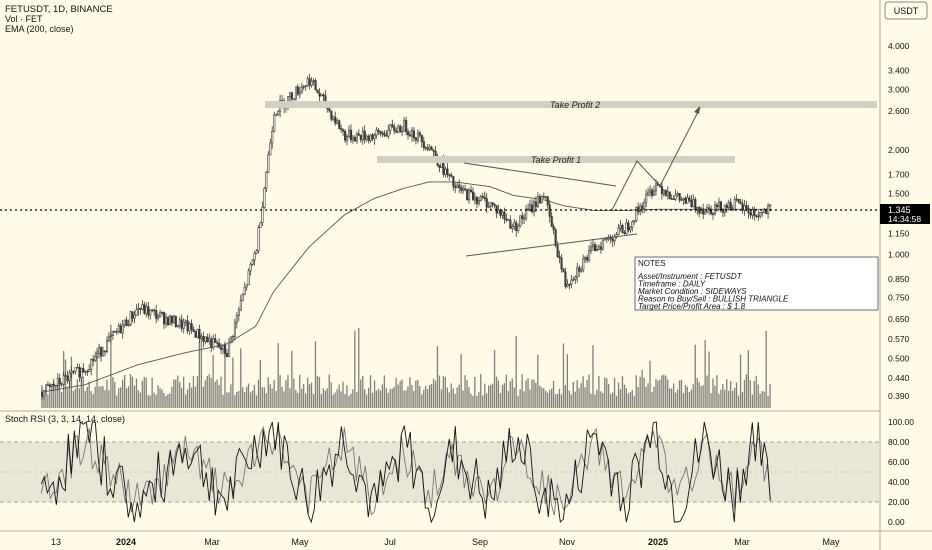 This screenshot has height=550, width=932. Describe the element at coordinates (65, 419) in the screenshot. I see `stoch-rsi-label: Stoch RSI (3, 3, 14, 14, close)` at that location.